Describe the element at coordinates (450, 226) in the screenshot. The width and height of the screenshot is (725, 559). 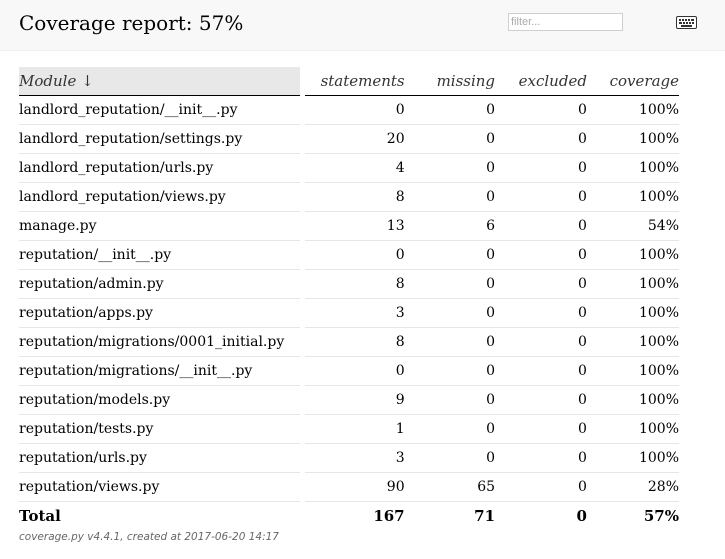
I see `missing-cell: 6` at that location.